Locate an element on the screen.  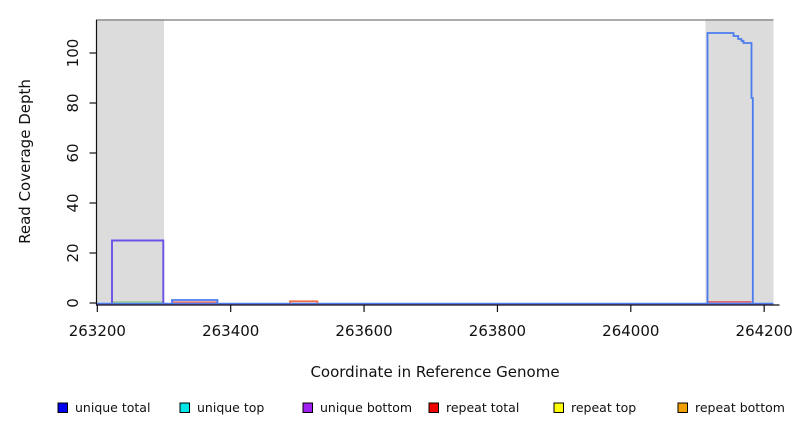
x-axis-label: Coordinate in Reference Genome is located at coordinates (434, 372).